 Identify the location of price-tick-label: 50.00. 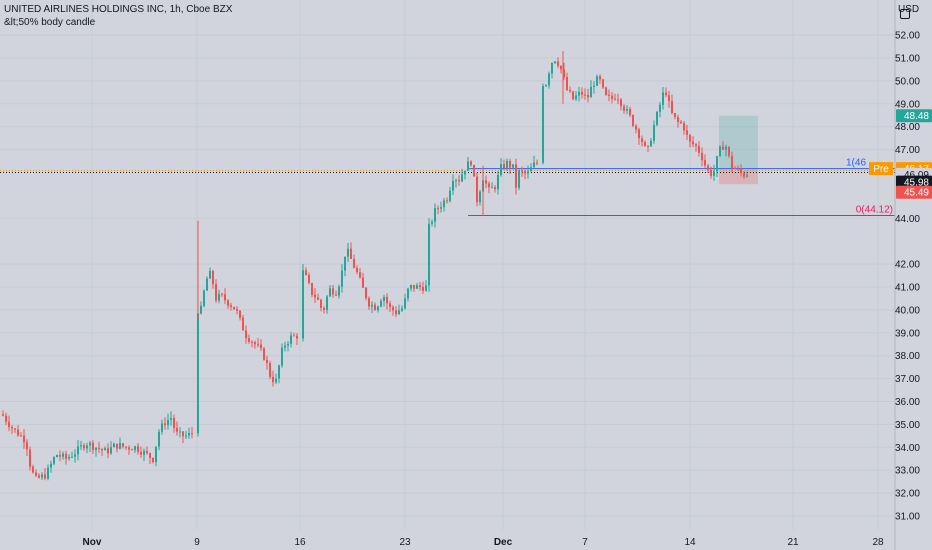
(907, 81).